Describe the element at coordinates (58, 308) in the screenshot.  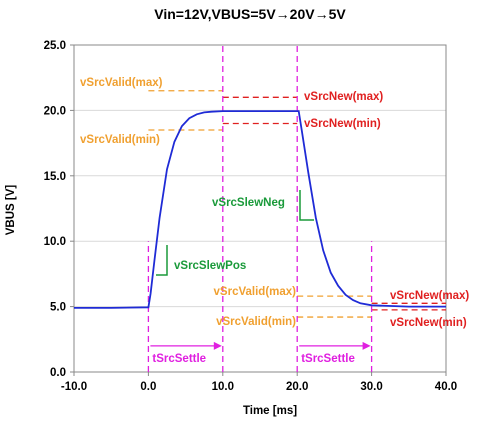
I see `y-tick-label: 5.0` at that location.